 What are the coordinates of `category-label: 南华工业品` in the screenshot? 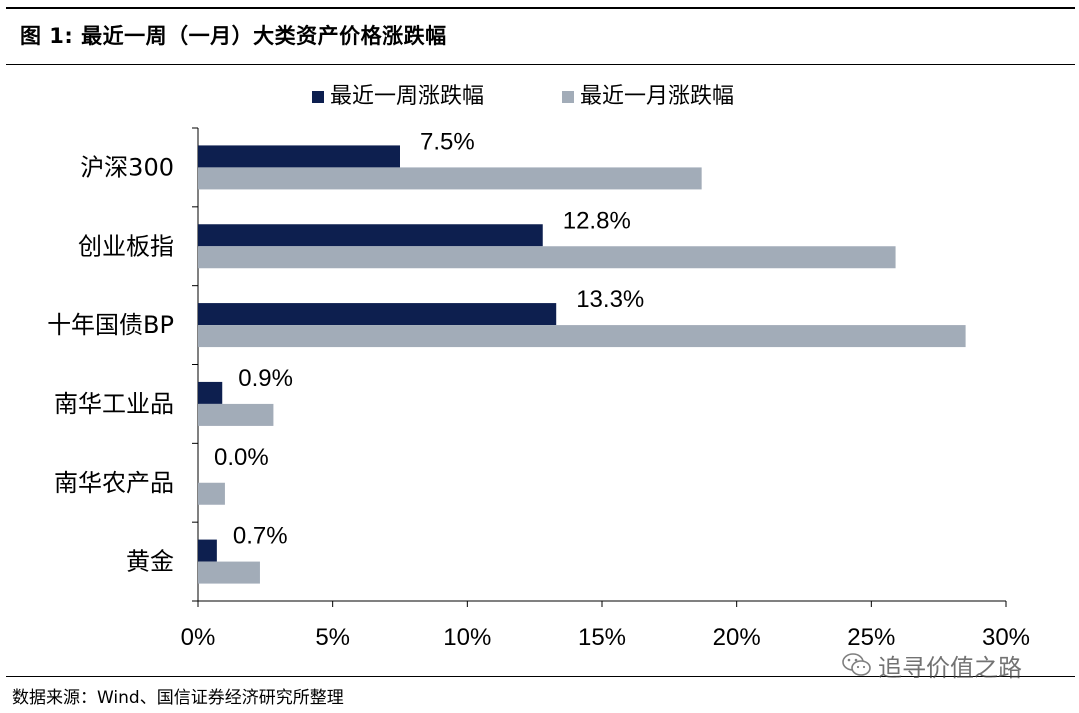 It's located at (114, 404).